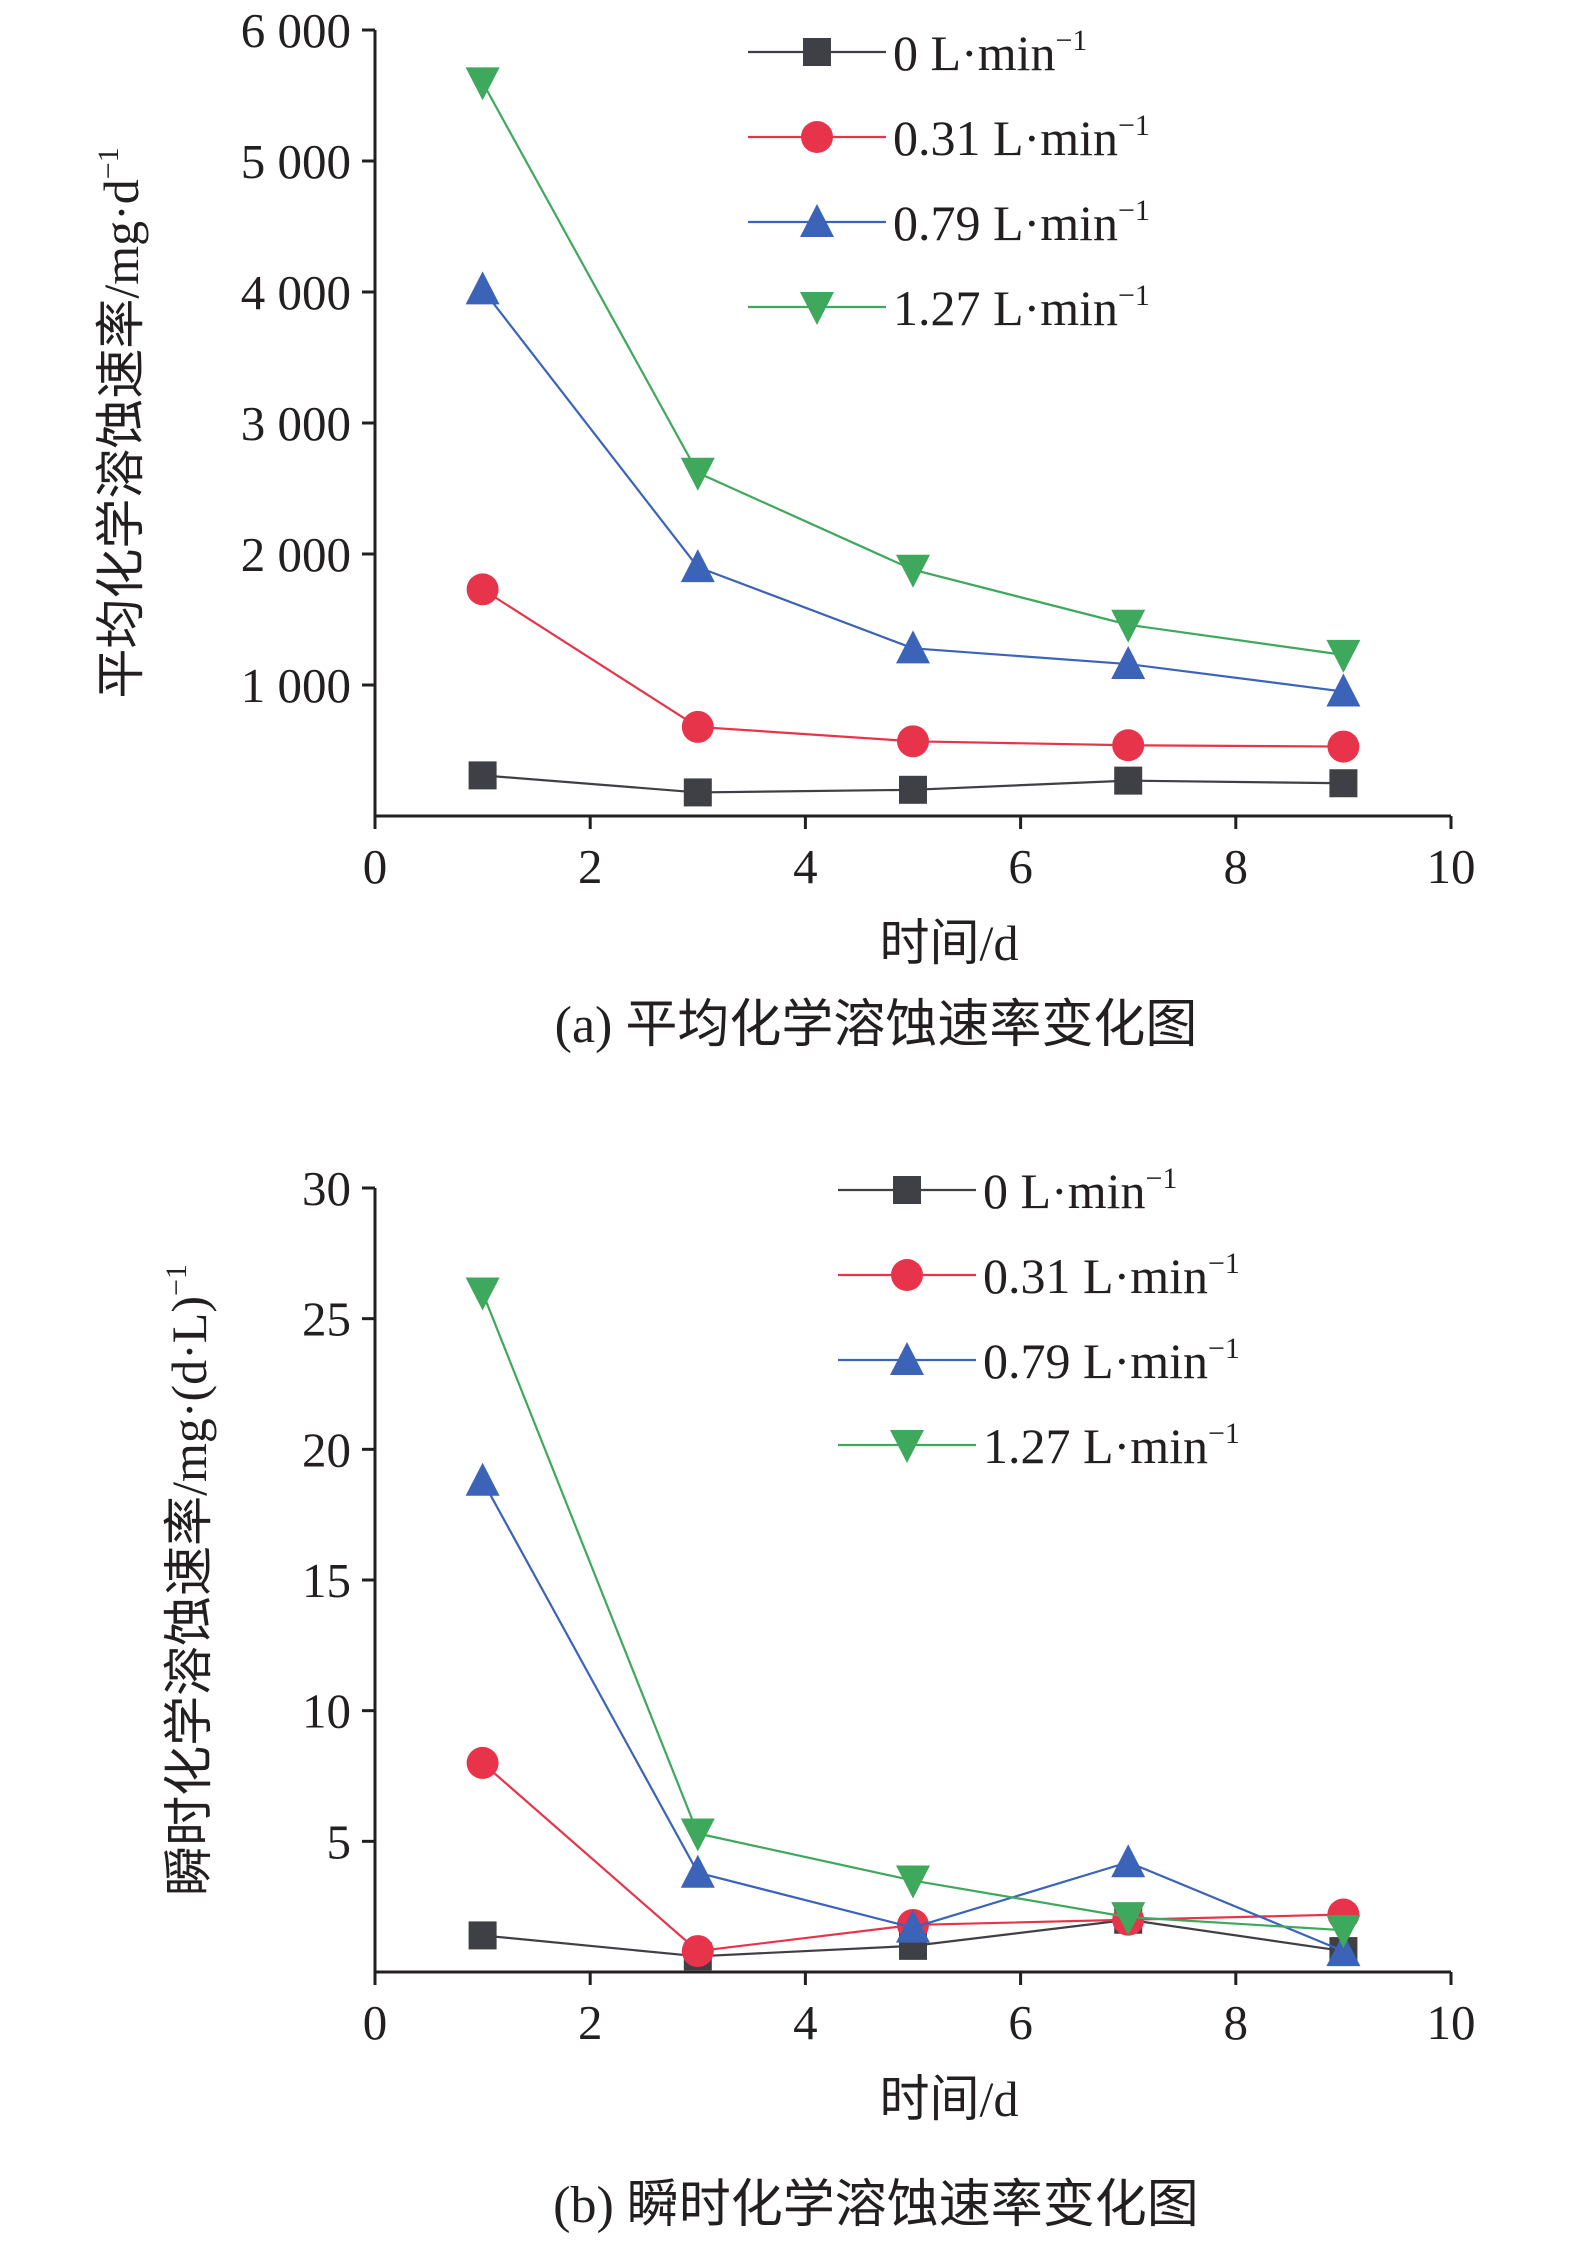  I want to click on y-tick-label: 4 000, so click(296, 292).